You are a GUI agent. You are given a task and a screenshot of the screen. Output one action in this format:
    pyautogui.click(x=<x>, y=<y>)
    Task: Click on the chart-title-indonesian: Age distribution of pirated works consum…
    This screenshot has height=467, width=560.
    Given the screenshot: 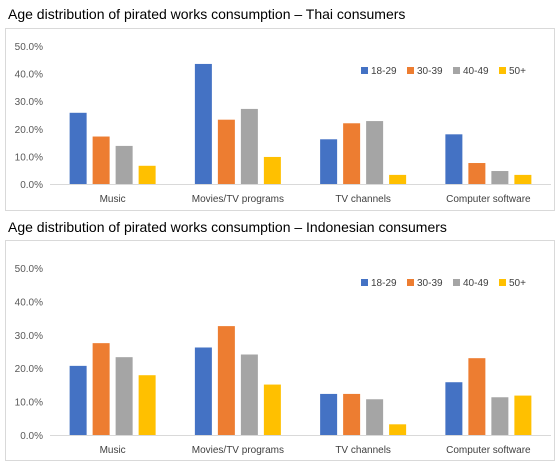 What is the action you would take?
    pyautogui.click(x=227, y=227)
    